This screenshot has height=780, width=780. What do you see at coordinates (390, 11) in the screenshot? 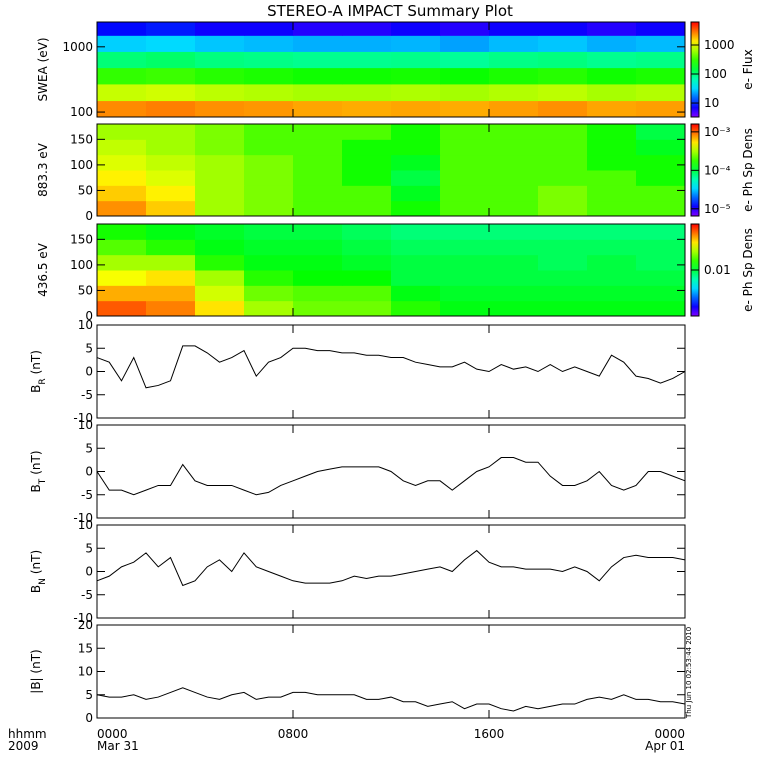
I see `chart-title: STEREO-A IMPACT Summary Plot` at bounding box center [390, 11].